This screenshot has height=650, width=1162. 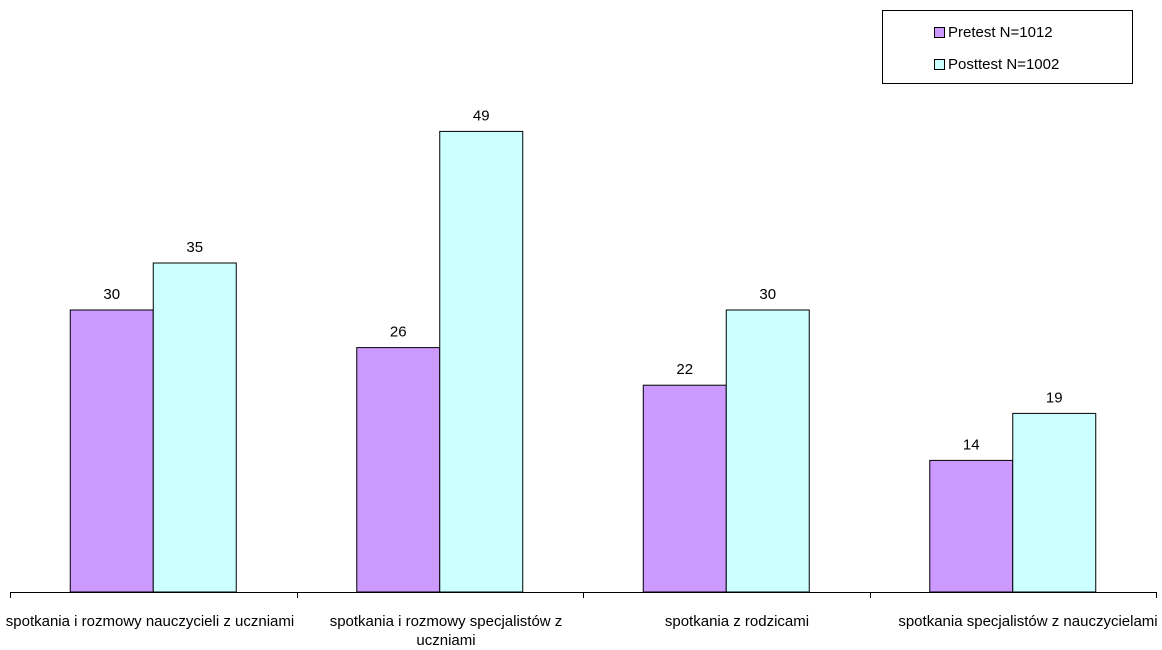 What do you see at coordinates (939, 32) in the screenshot?
I see `legend-swatch-pretest` at bounding box center [939, 32].